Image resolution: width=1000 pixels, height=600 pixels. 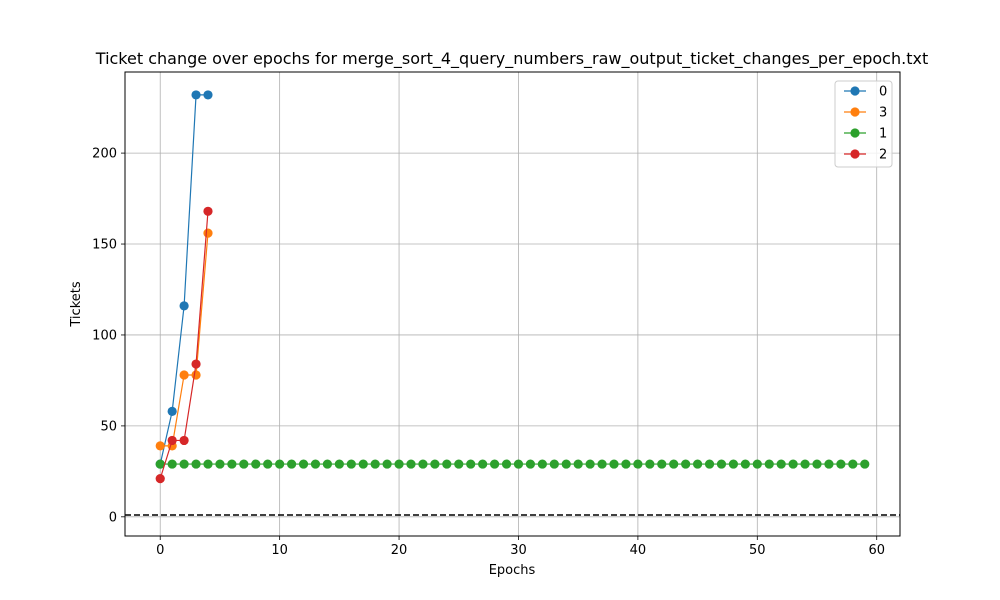 I want to click on legend-entry: 1, so click(x=865, y=134).